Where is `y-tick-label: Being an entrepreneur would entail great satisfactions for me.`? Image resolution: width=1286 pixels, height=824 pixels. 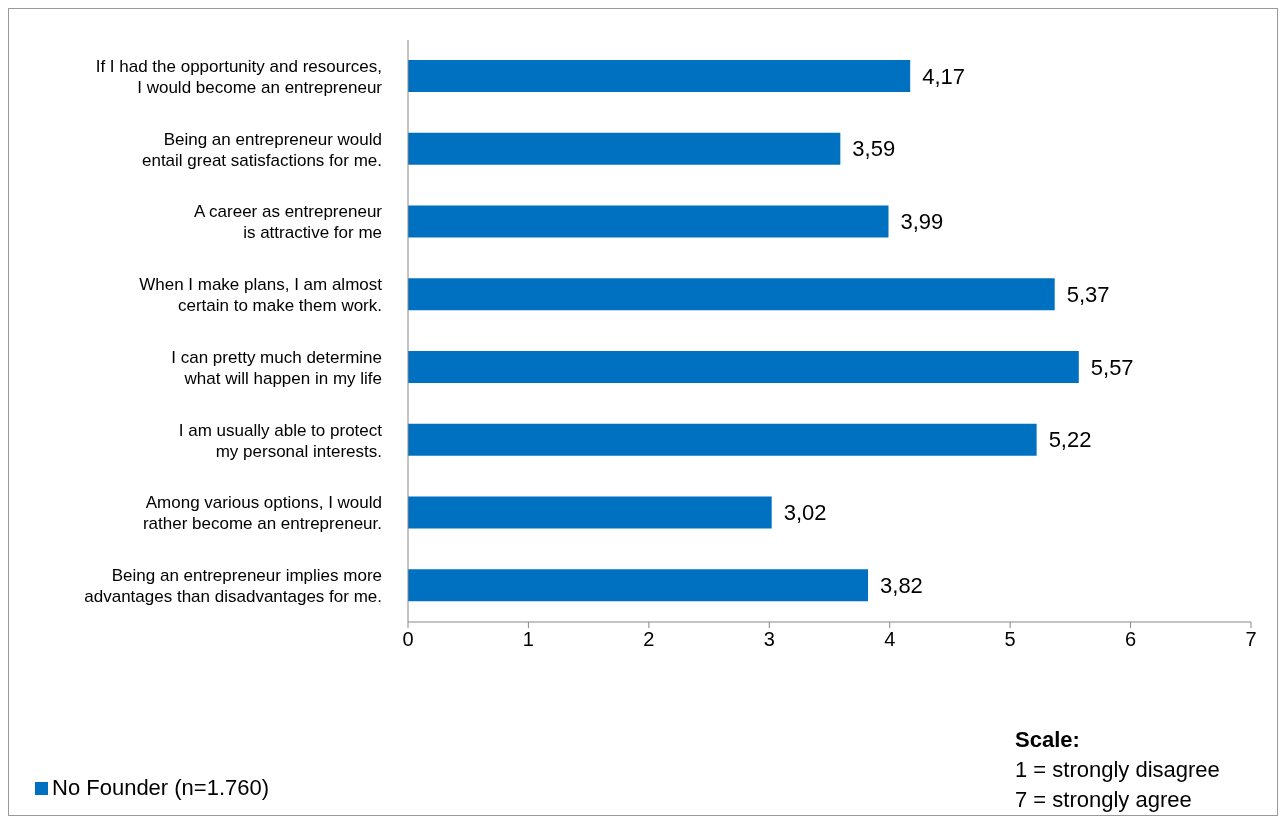 y-tick-label: Being an entrepreneur would entail great satisfactions for me. is located at coordinates (261, 149).